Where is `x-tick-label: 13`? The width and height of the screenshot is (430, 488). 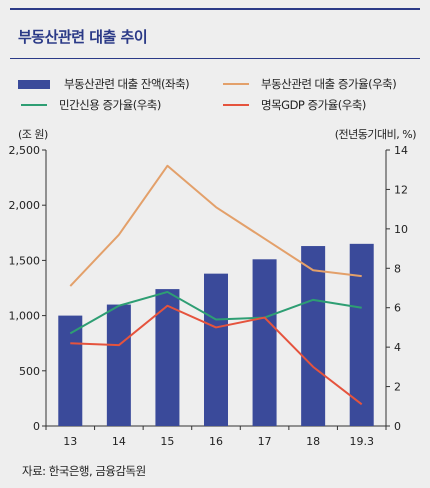
x-tick-label: 13 is located at coordinates (70, 441).